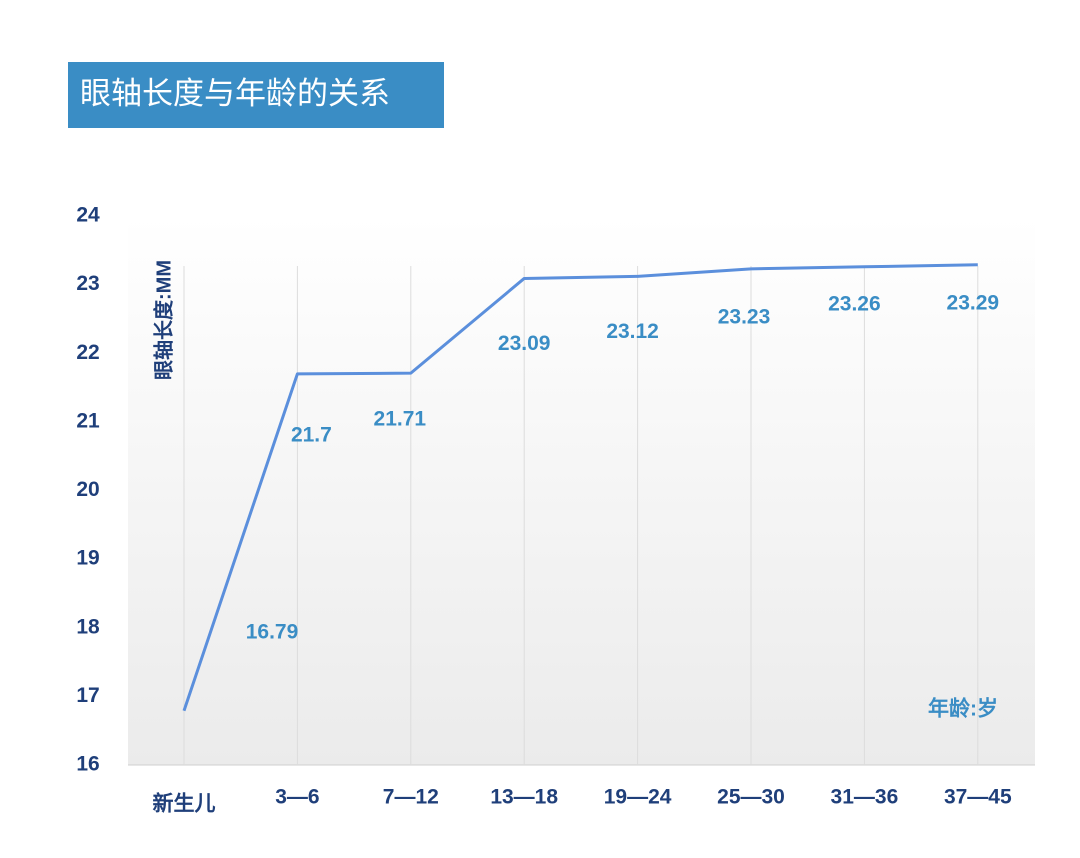 The width and height of the screenshot is (1080, 858). I want to click on x-tick-label: 25—30, so click(751, 797).